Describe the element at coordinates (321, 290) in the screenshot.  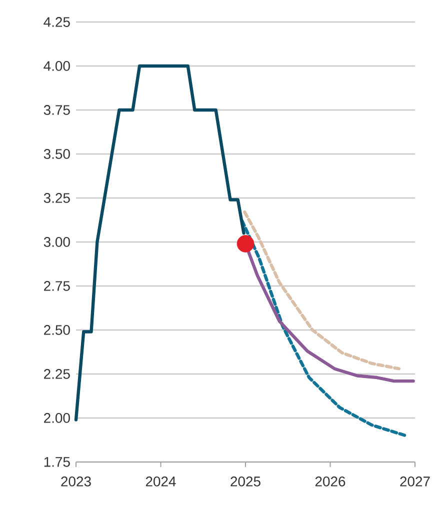
I see `line-series` at that location.